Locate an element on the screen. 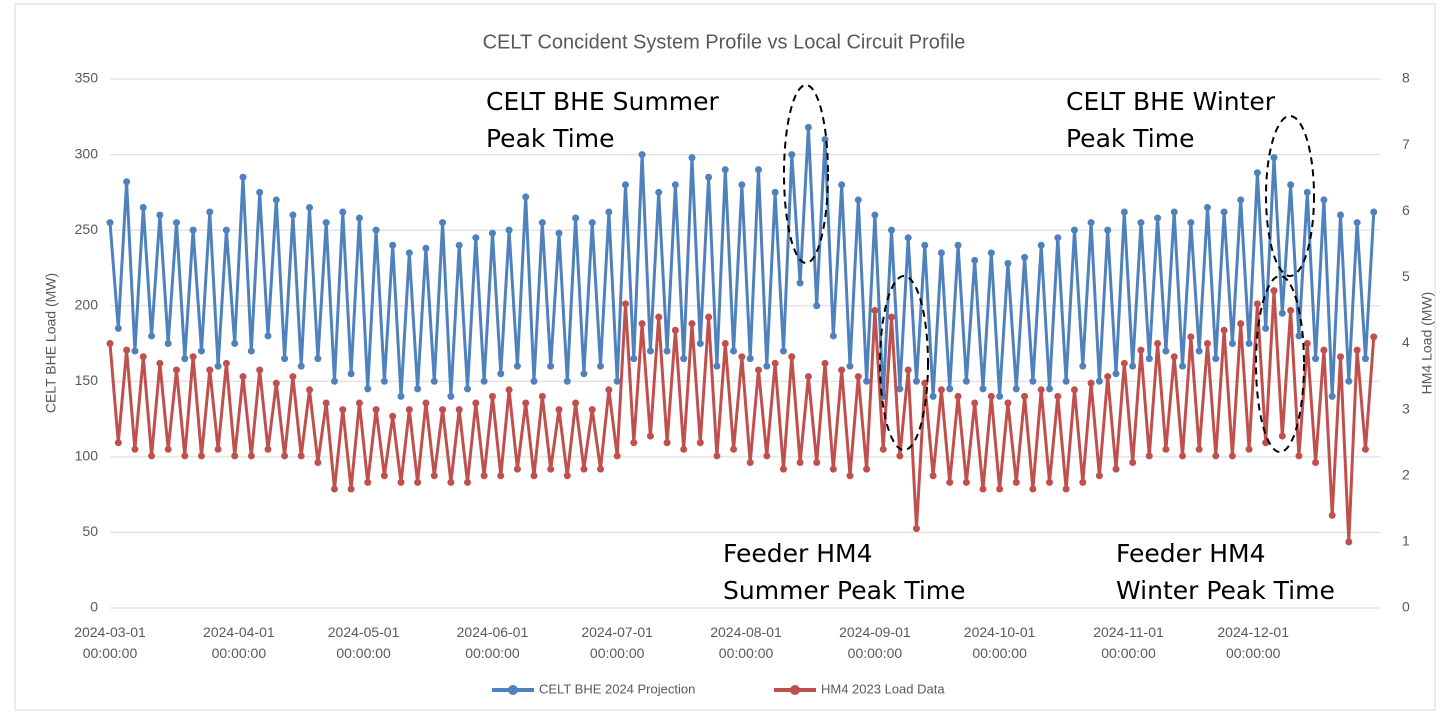 This screenshot has width=1449, height=715. y2-tick-label: 6 is located at coordinates (1406, 210).